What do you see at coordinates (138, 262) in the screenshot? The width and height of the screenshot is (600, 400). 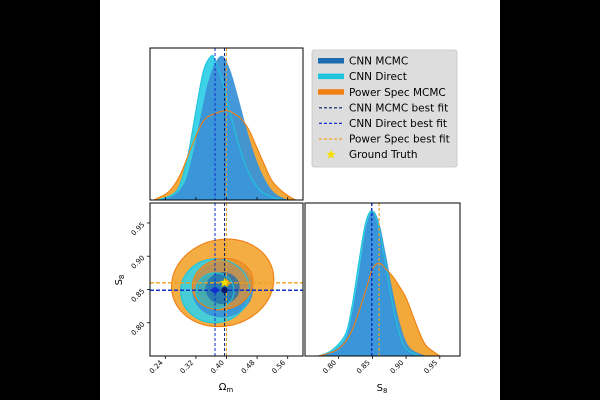 I see `y-tick-label-s8: 0.90` at bounding box center [138, 262].